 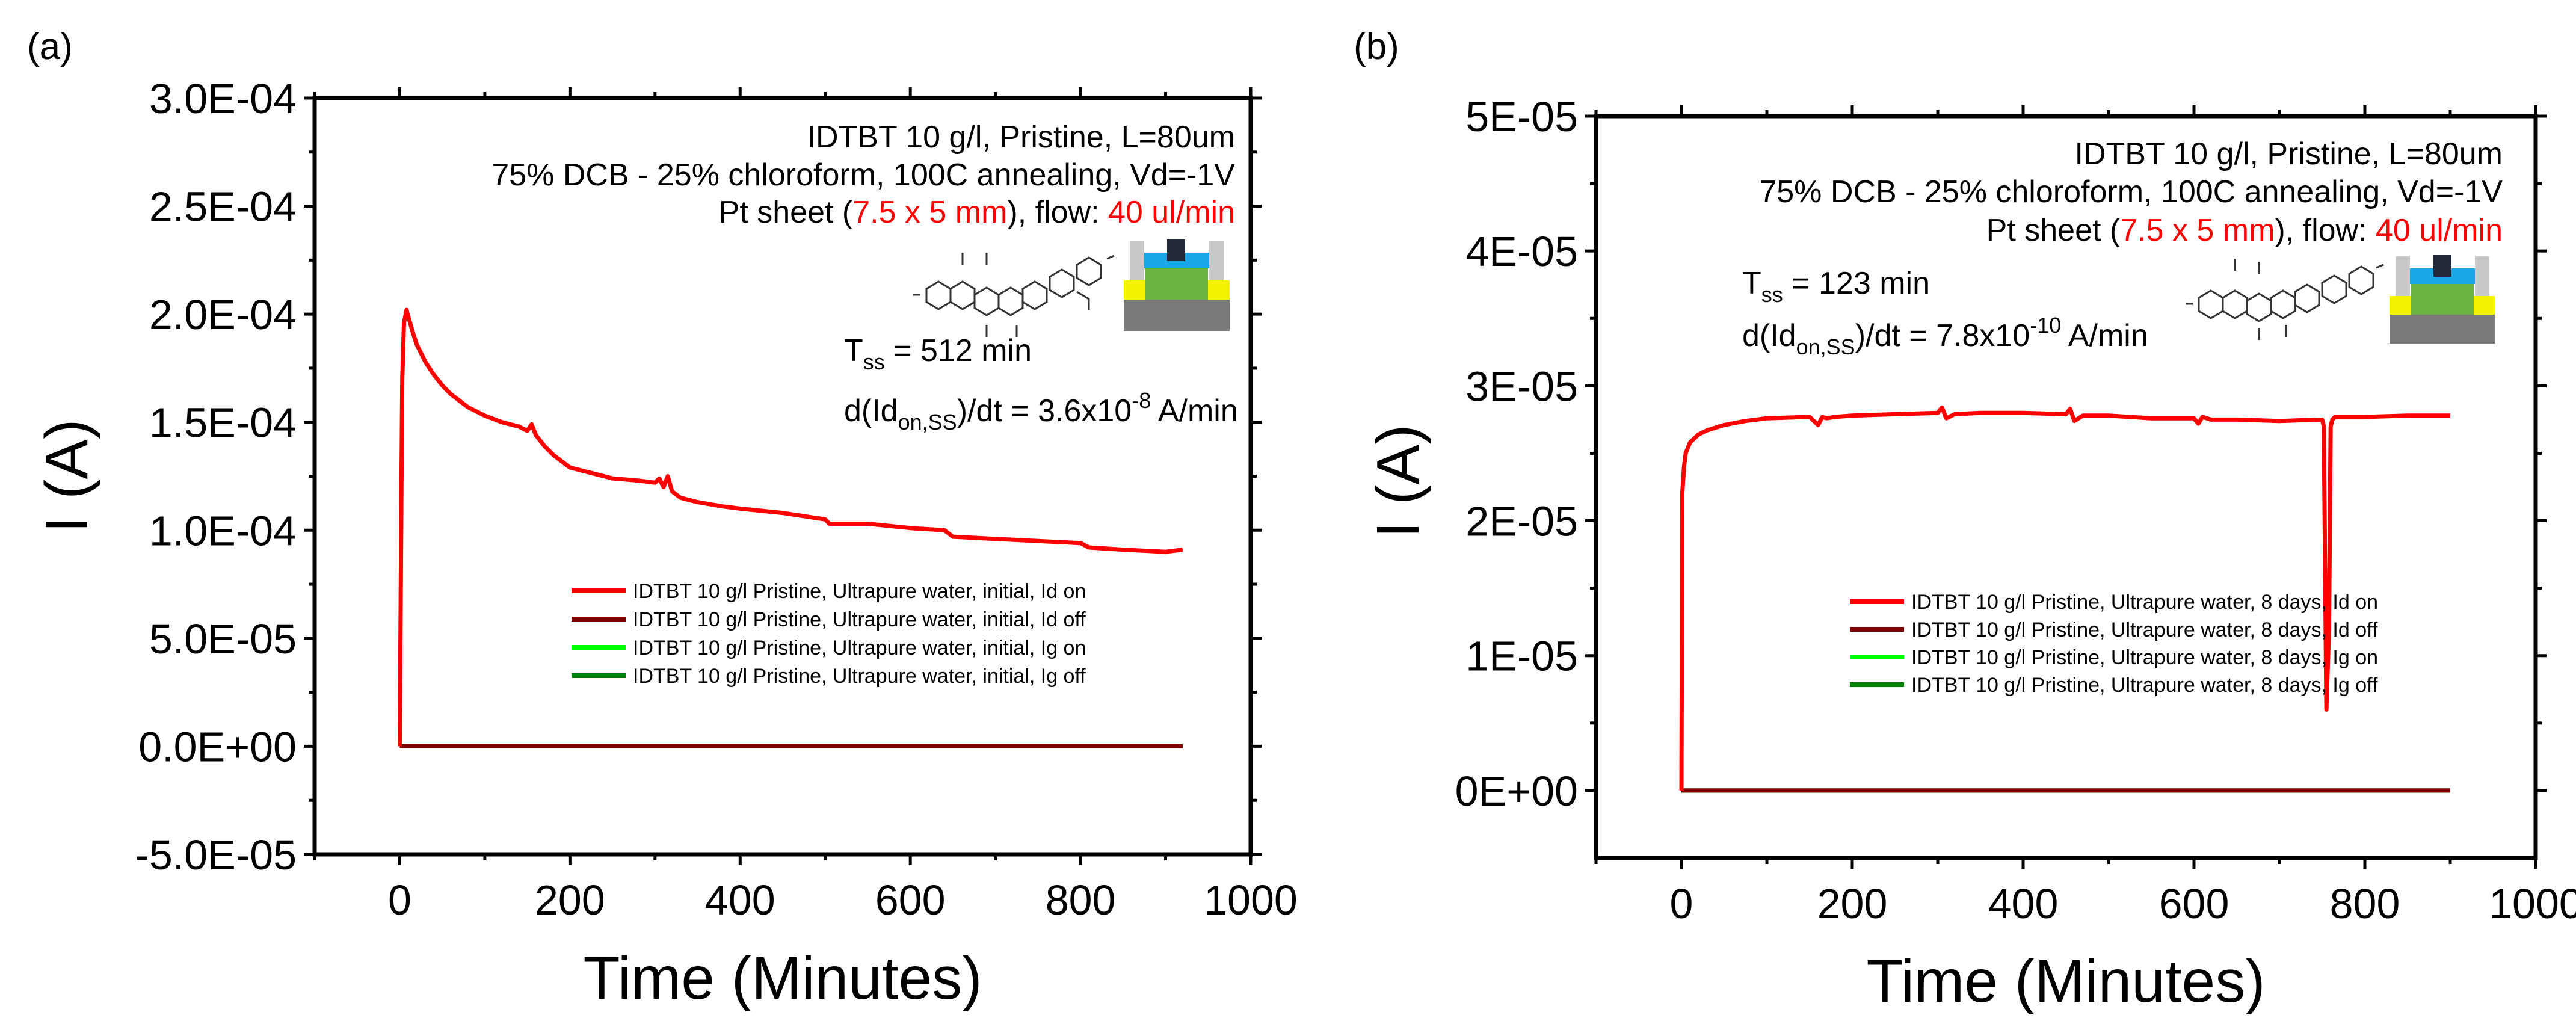 I want to click on panel-label: (b), so click(x=1376, y=47).